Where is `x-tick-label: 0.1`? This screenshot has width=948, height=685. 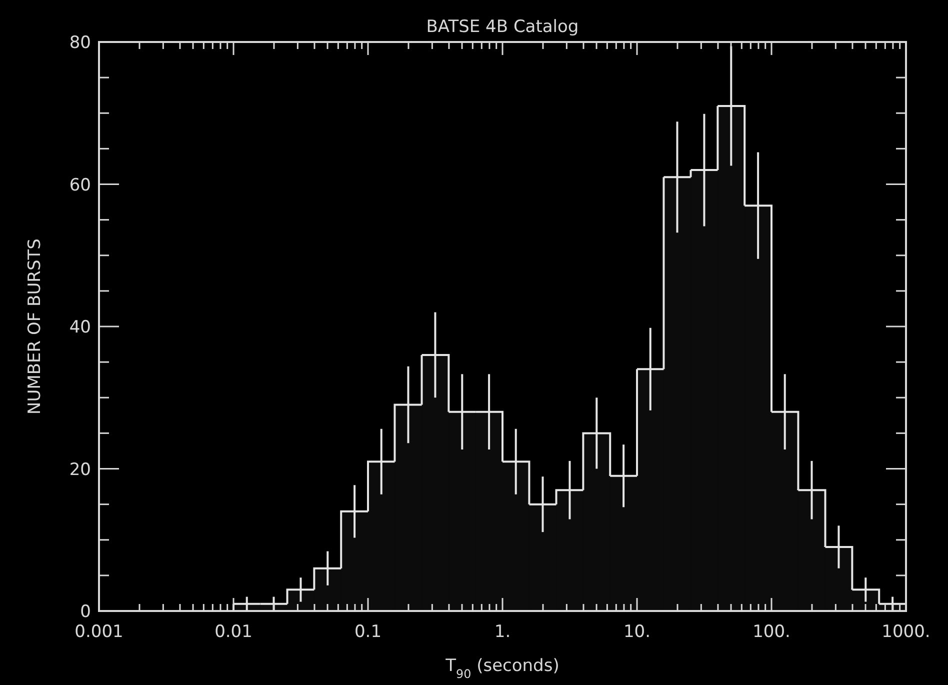 x-tick-label: 0.1 is located at coordinates (368, 632).